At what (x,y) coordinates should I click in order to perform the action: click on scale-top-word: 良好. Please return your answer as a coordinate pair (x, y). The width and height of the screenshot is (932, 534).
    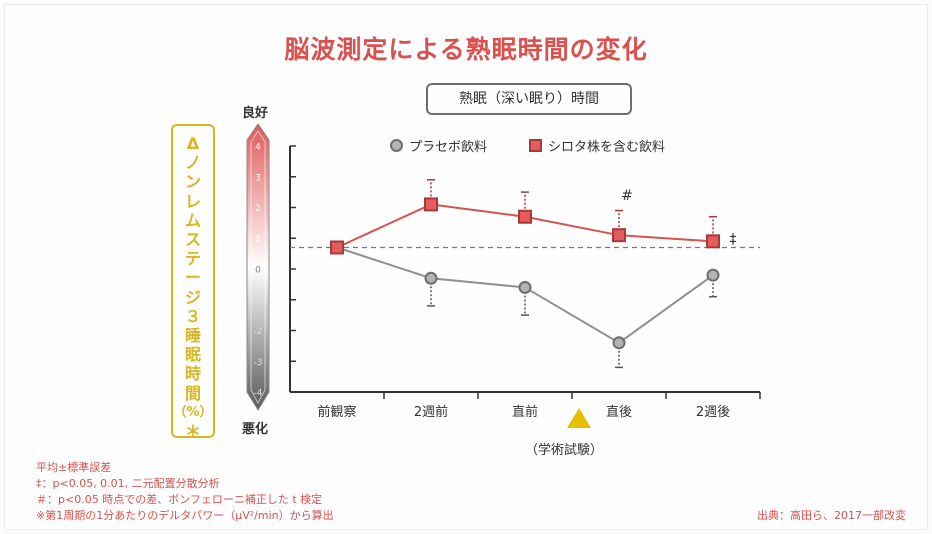
    Looking at the image, I should click on (255, 113).